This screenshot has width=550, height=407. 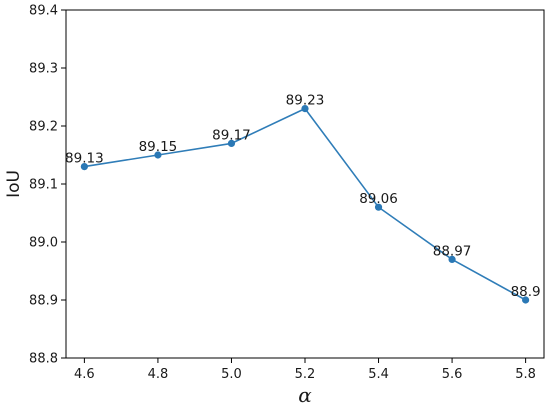 I want to click on y-tick-label: 89.3, so click(x=43, y=69).